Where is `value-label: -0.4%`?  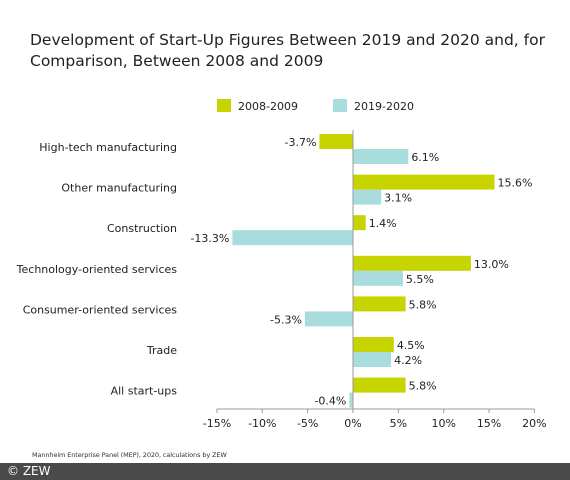 value-label: -0.4% is located at coordinates (330, 401).